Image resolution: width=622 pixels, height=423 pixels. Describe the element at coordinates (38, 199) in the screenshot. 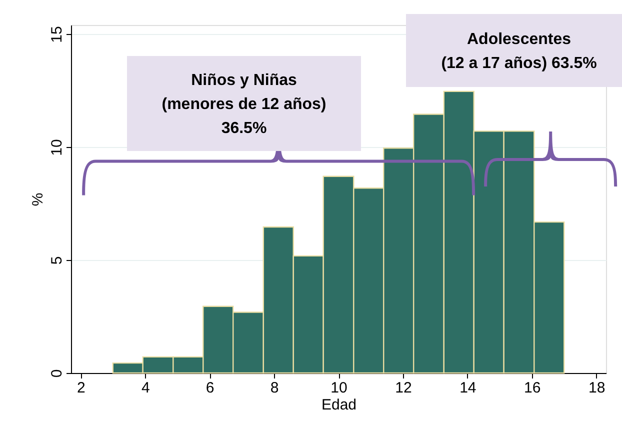

I see `y-axis-title: %` at that location.